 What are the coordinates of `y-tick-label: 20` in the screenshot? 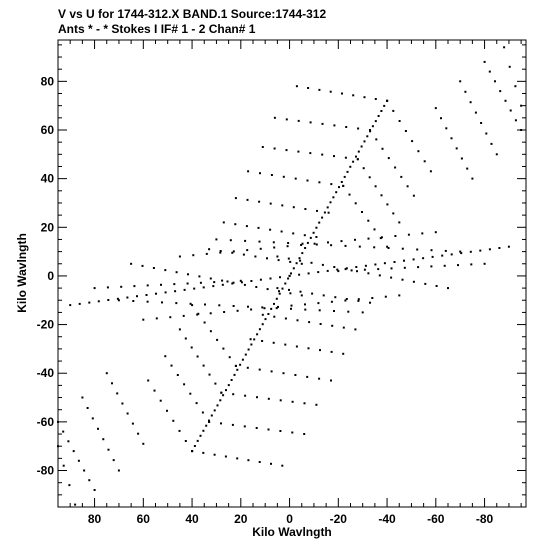 It's located at (48, 227).